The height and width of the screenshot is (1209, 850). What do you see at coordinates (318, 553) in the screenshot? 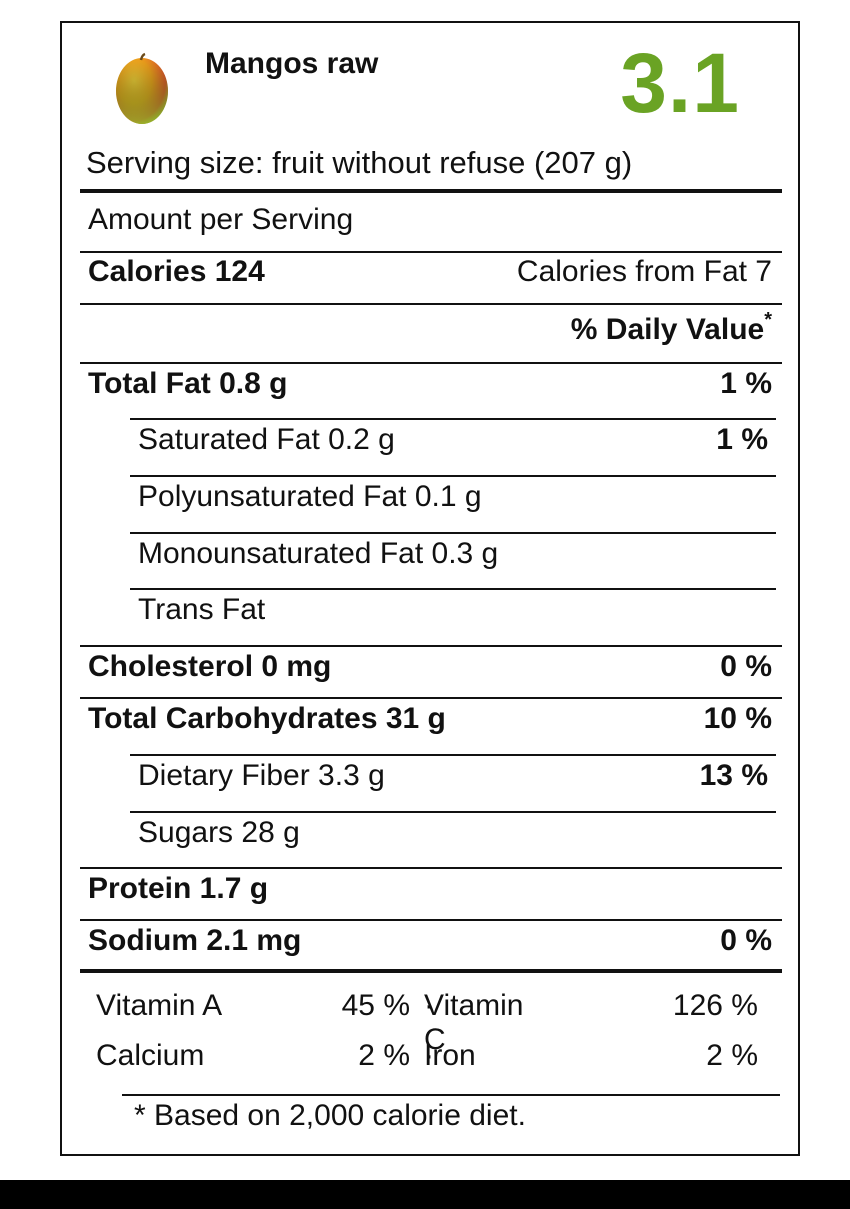
I see `nutrient-label: Monounsaturated Fat 0.3 g` at bounding box center [318, 553].